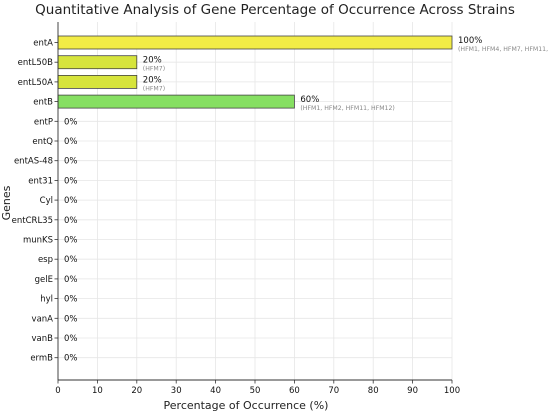 The width and height of the screenshot is (550, 412). I want to click on y-tick-label-vanA: vanA, so click(43, 319).